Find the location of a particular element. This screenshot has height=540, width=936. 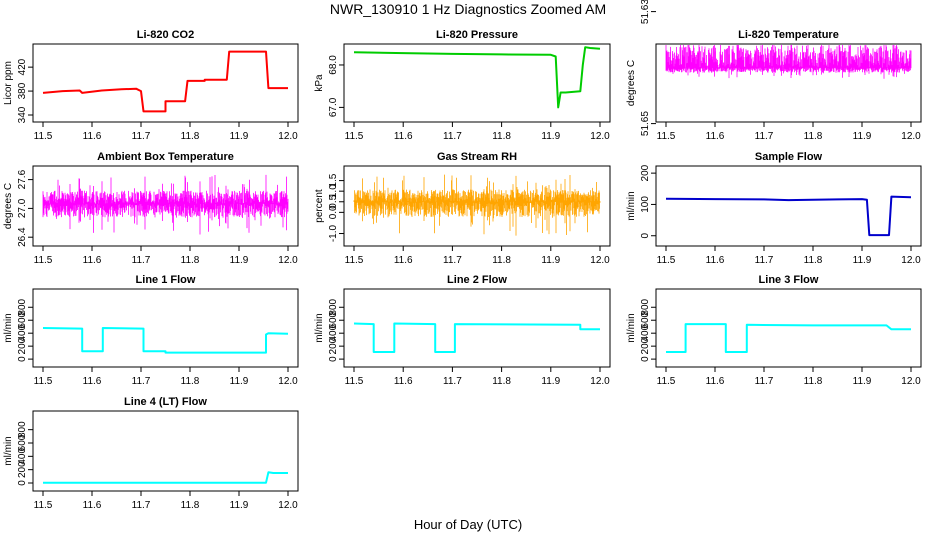

y-tick-label: 100 is located at coordinates (645, 204).